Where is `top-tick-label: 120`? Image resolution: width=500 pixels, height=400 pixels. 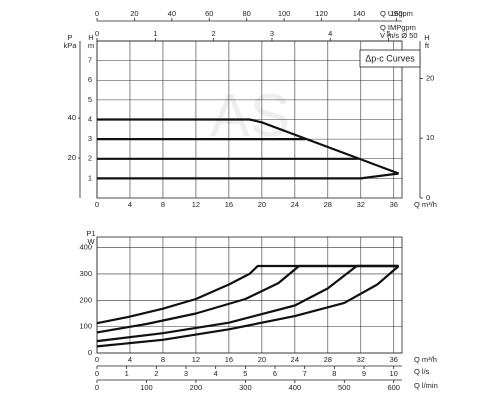
top-tick-label: 120 is located at coordinates (321, 13).